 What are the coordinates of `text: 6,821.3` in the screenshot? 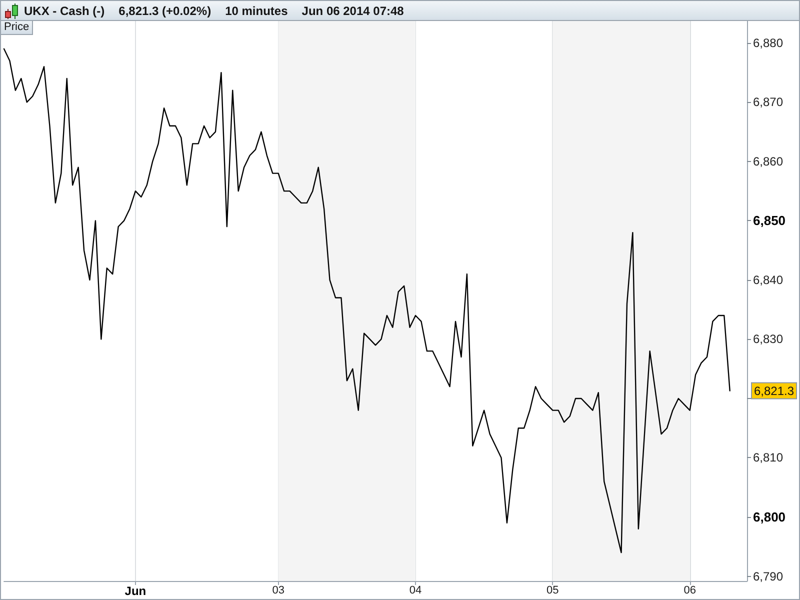 It's located at (774, 391).